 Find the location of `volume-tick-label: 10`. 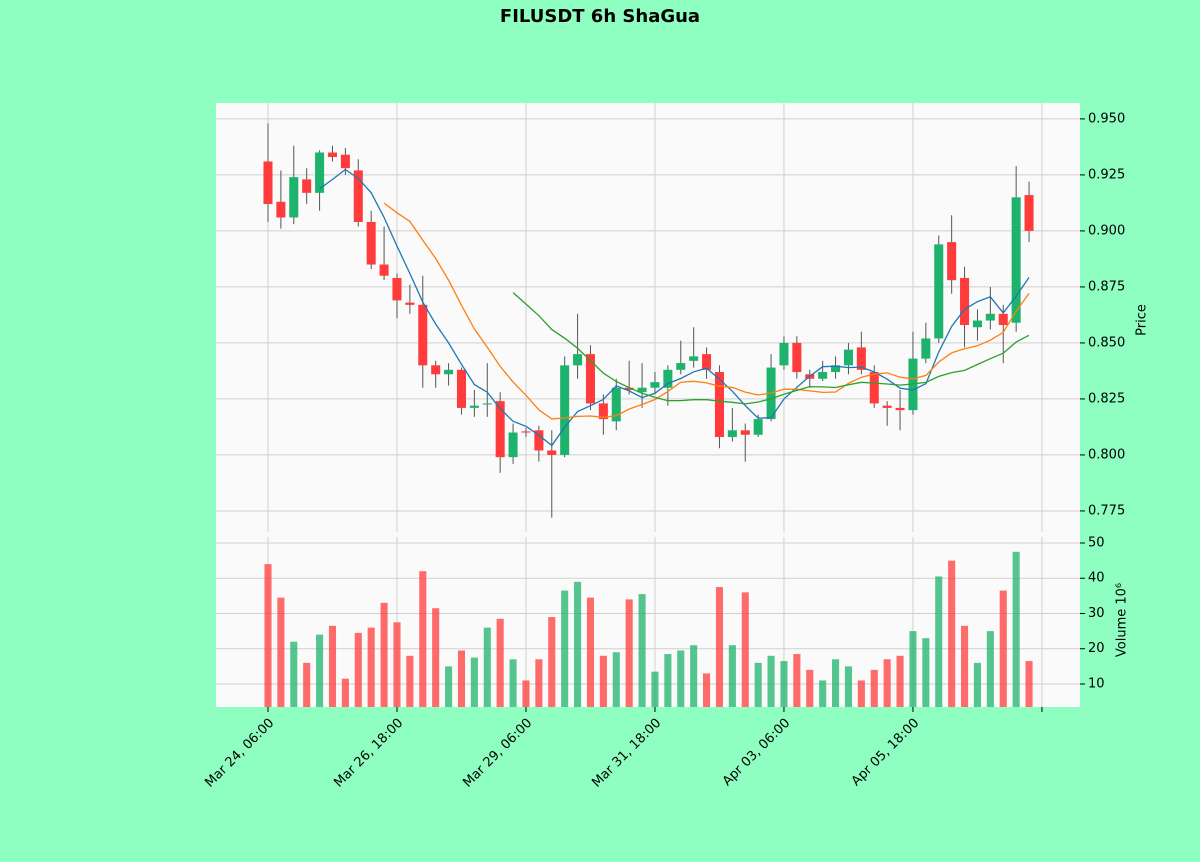

volume-tick-label: 10 is located at coordinates (1096, 683).